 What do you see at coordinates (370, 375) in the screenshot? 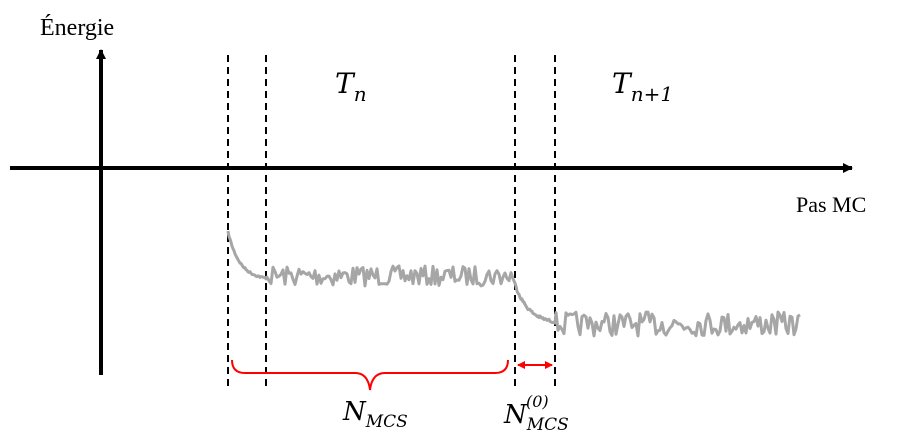
I see `n-mcs-brace` at bounding box center [370, 375].